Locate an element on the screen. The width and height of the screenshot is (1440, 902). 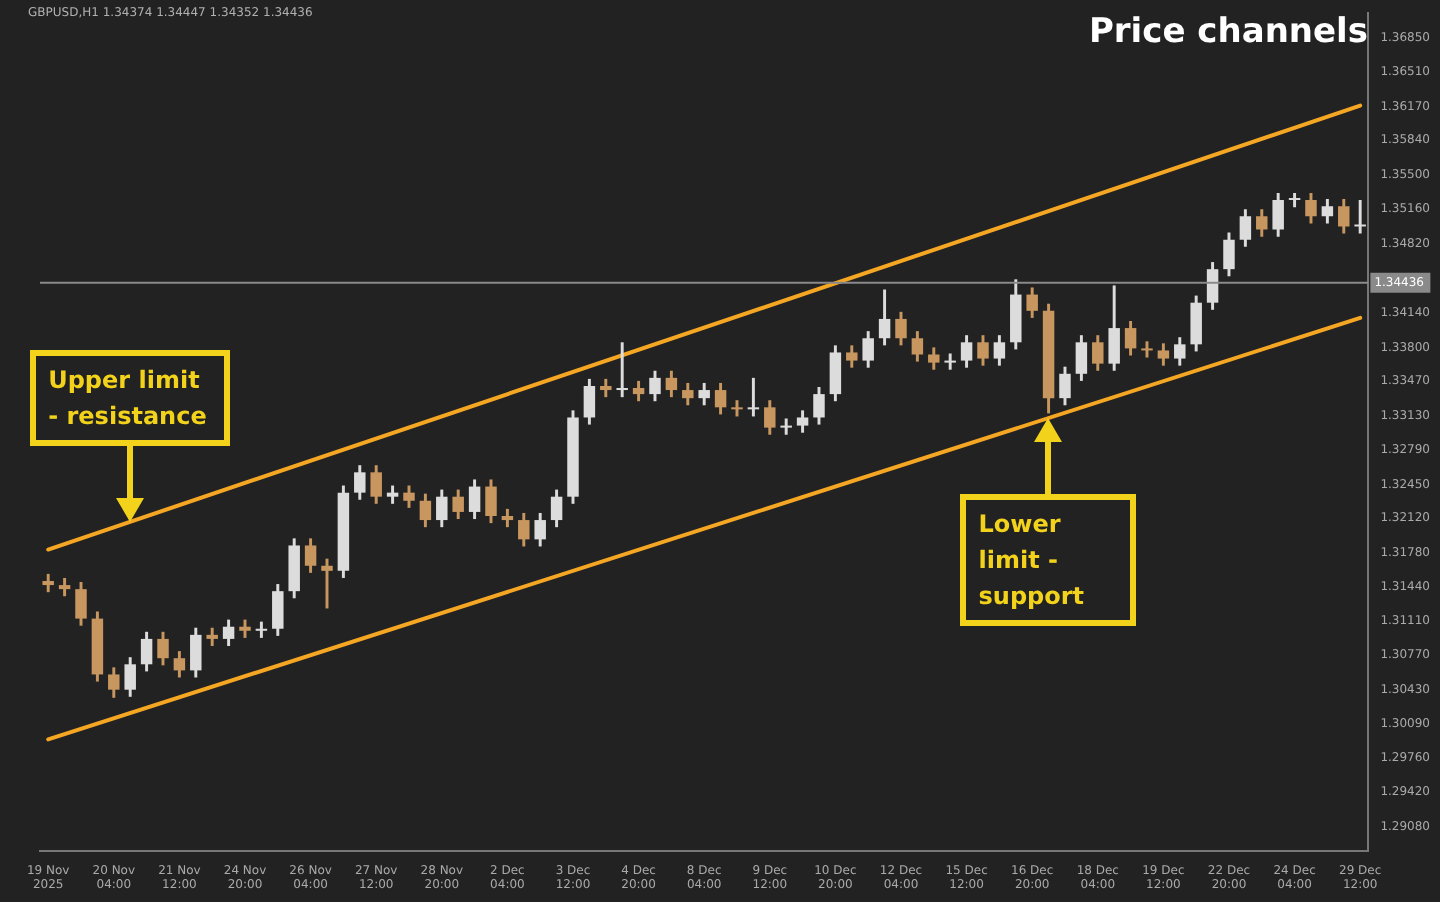
annotation: Upper limit - resistance is located at coordinates (130, 397).